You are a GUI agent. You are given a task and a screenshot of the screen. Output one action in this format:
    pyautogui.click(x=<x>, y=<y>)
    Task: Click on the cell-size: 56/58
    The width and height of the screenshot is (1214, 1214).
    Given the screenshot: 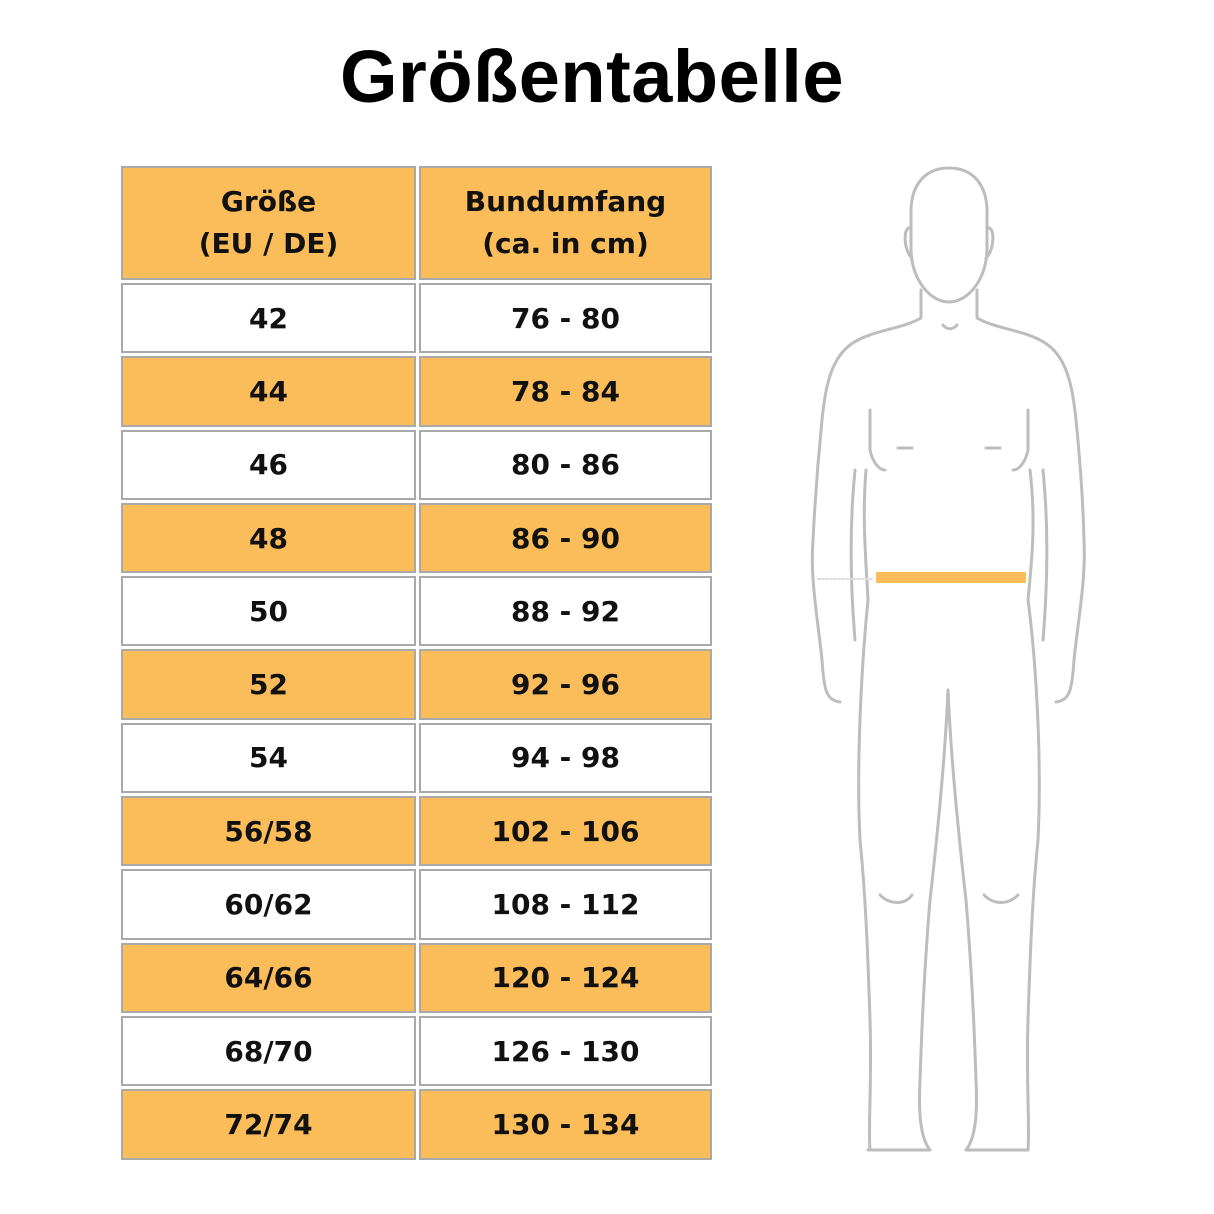 What is the action you would take?
    pyautogui.click(x=268, y=831)
    